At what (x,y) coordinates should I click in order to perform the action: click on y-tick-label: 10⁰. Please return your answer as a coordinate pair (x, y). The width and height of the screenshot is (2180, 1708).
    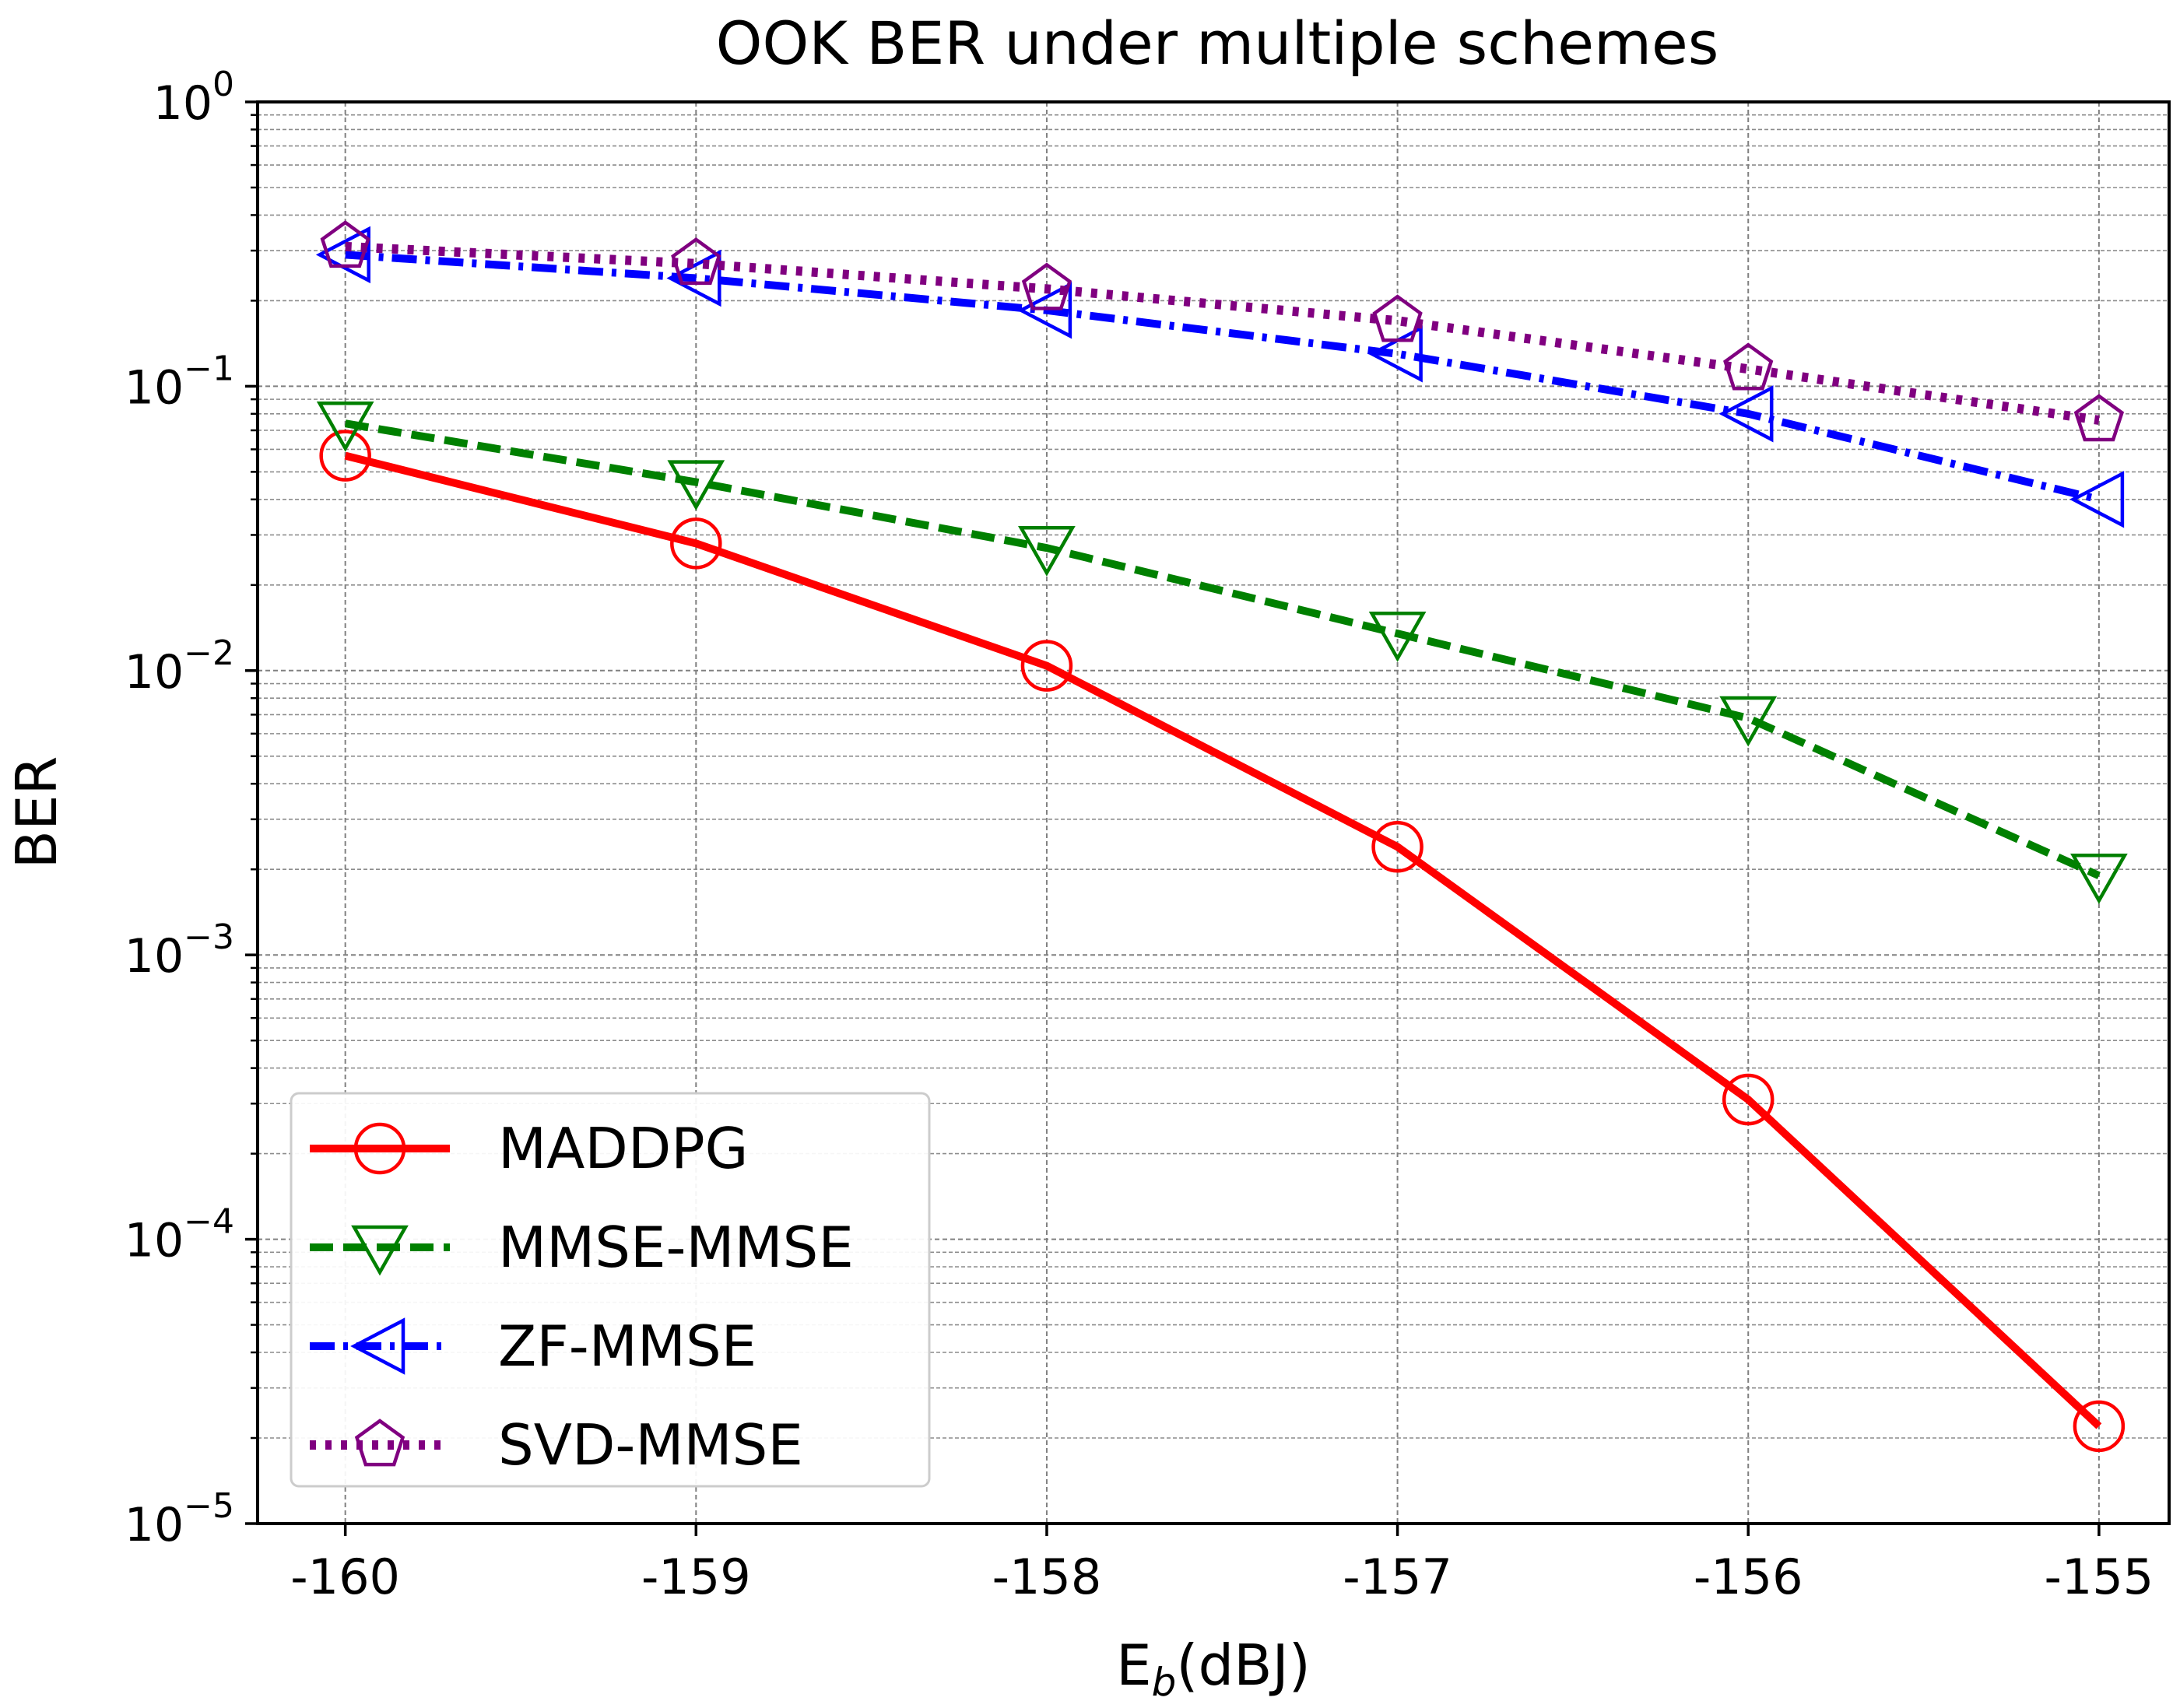
    Looking at the image, I should click on (193, 98).